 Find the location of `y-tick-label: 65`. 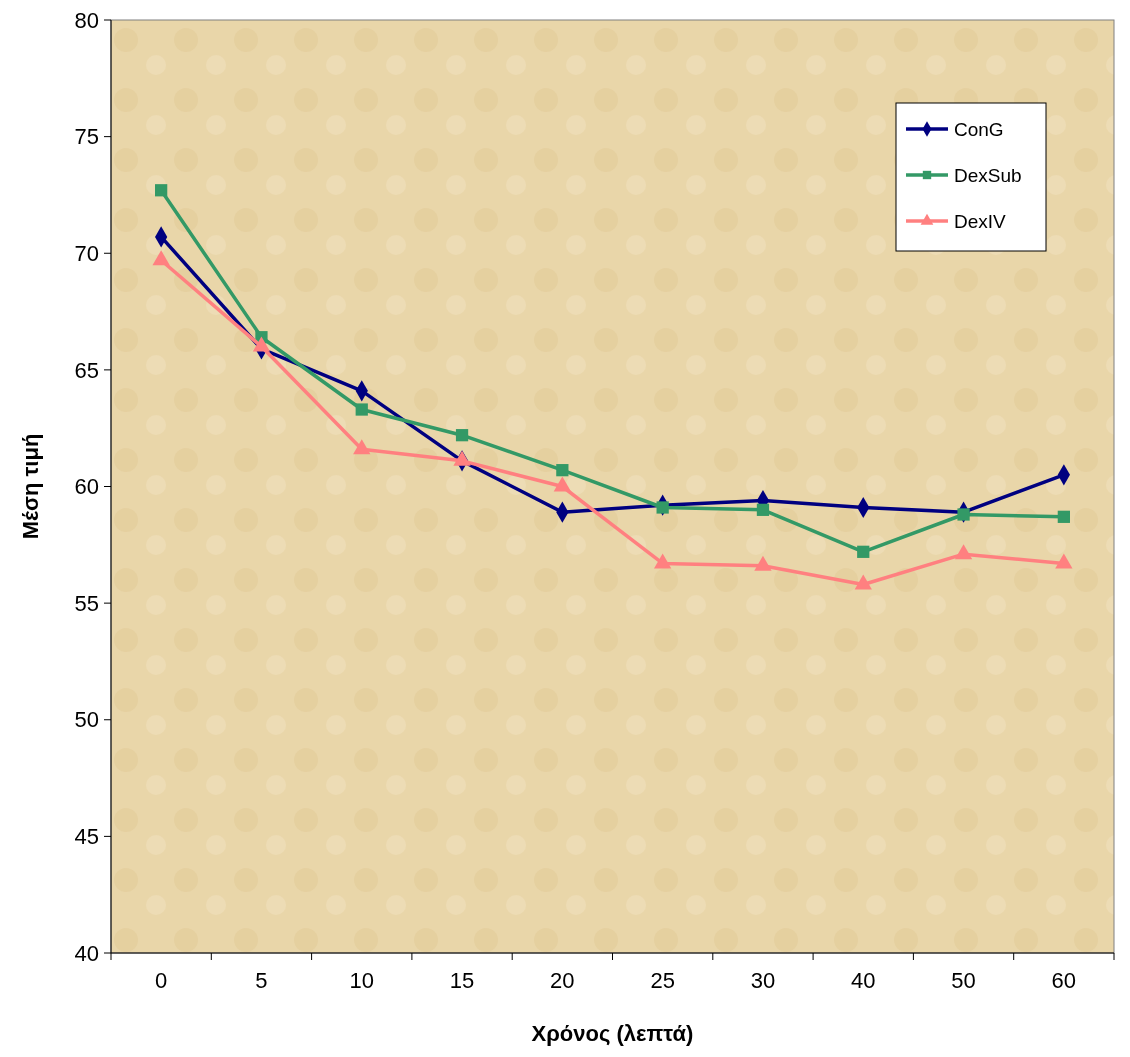

y-tick-label: 65 is located at coordinates (86, 370).